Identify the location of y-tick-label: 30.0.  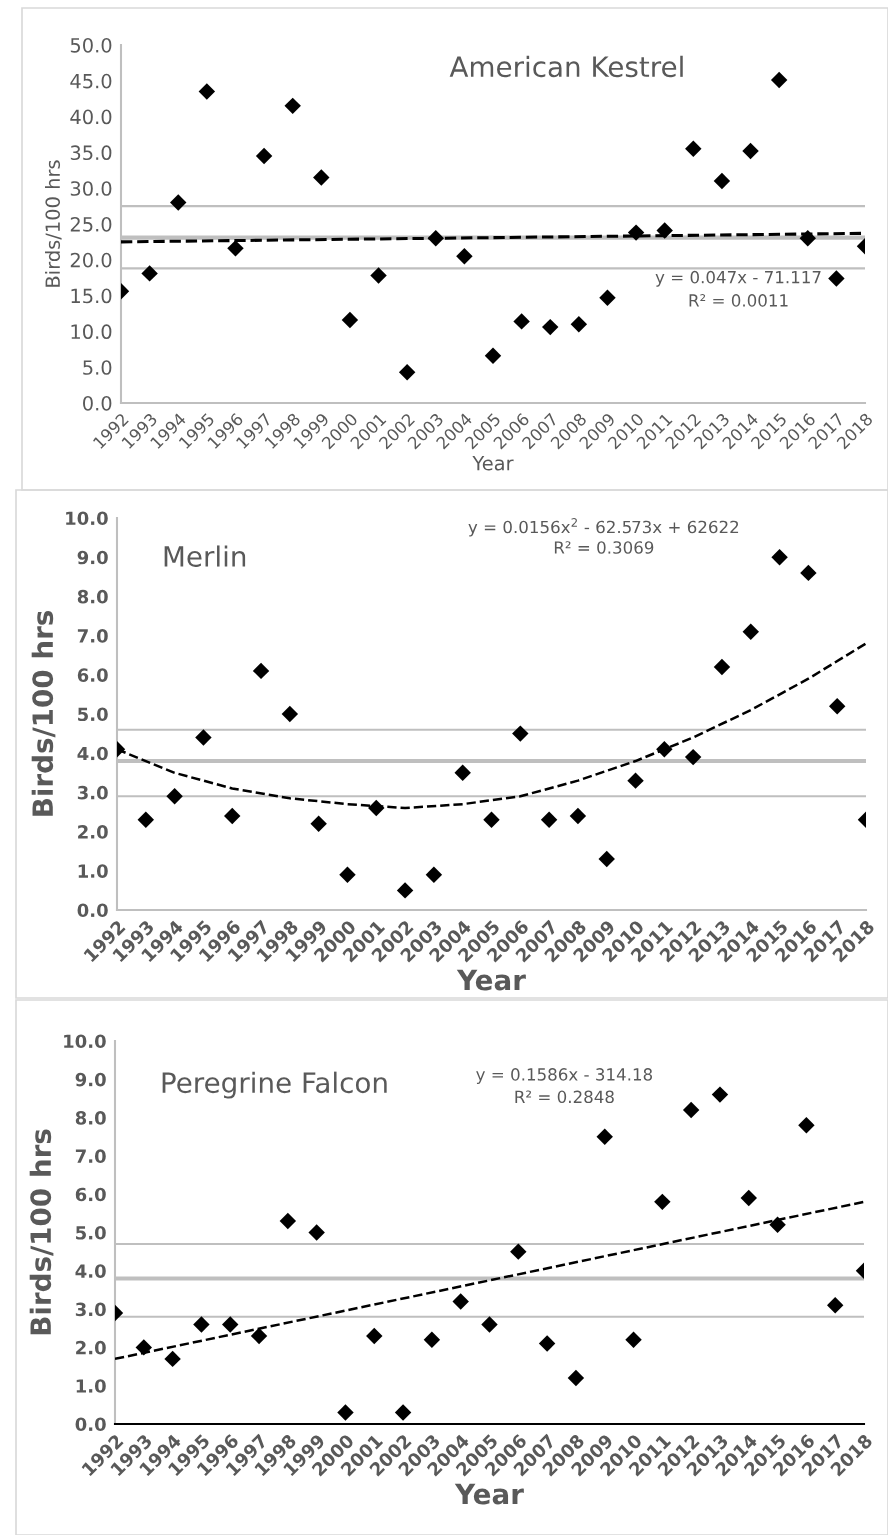
(91, 188).